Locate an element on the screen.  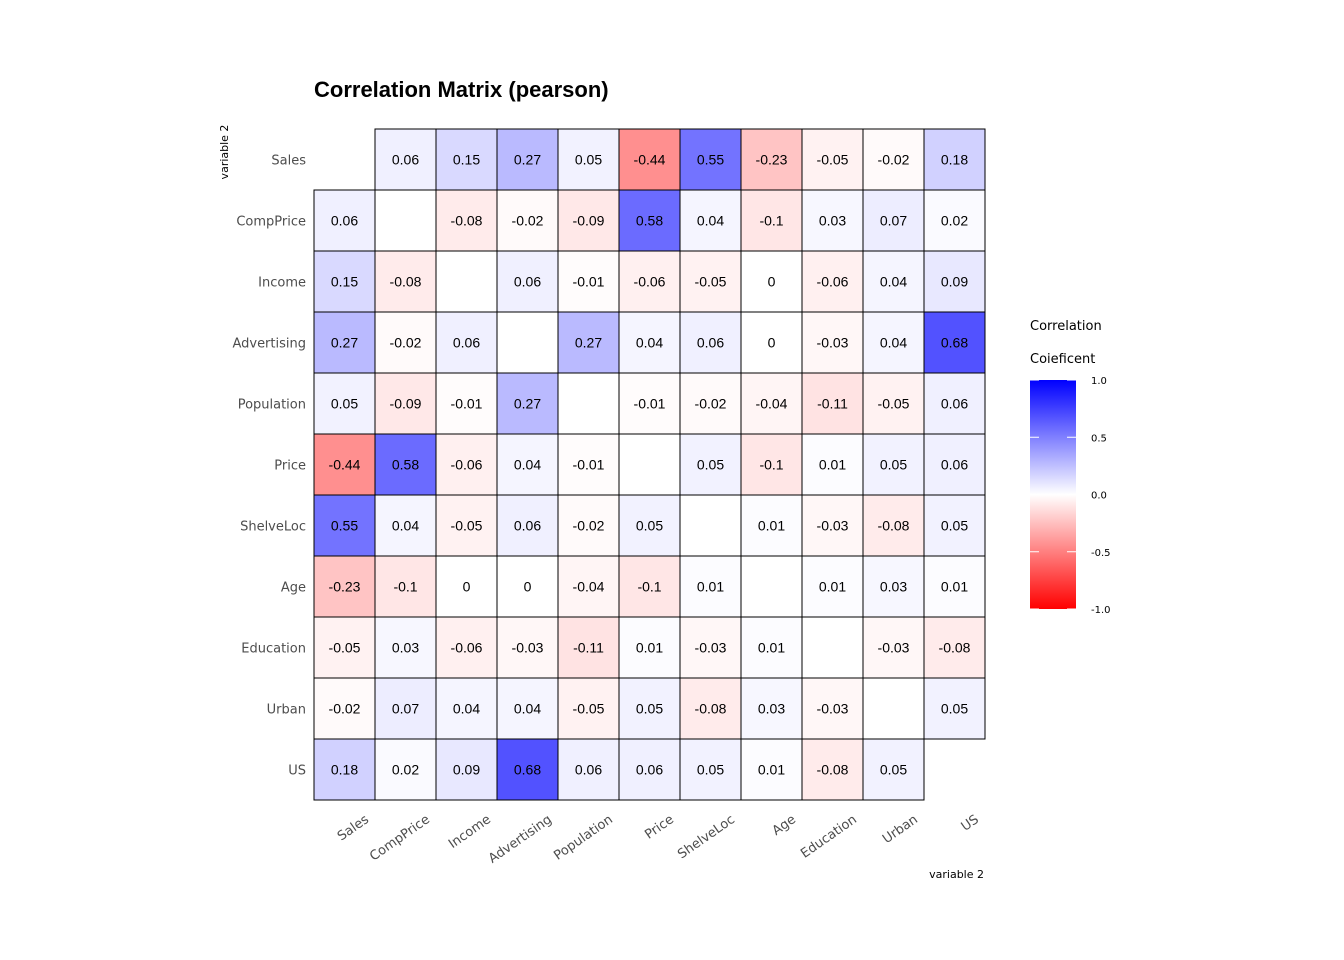
cell-value-Urban-Price: 0.05 is located at coordinates (649, 709).